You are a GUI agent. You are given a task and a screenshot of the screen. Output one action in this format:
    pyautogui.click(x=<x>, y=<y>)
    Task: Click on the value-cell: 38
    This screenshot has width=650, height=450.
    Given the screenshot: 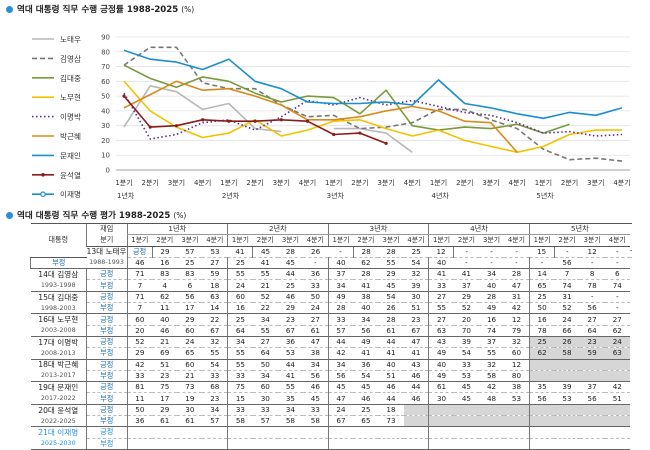 What is the action you would take?
    pyautogui.click(x=517, y=387)
    